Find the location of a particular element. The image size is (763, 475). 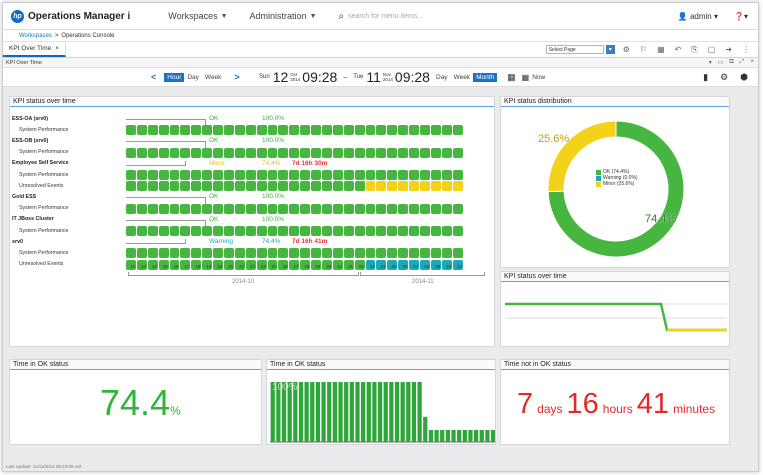

end-time: 09:28 is located at coordinates (412, 77).